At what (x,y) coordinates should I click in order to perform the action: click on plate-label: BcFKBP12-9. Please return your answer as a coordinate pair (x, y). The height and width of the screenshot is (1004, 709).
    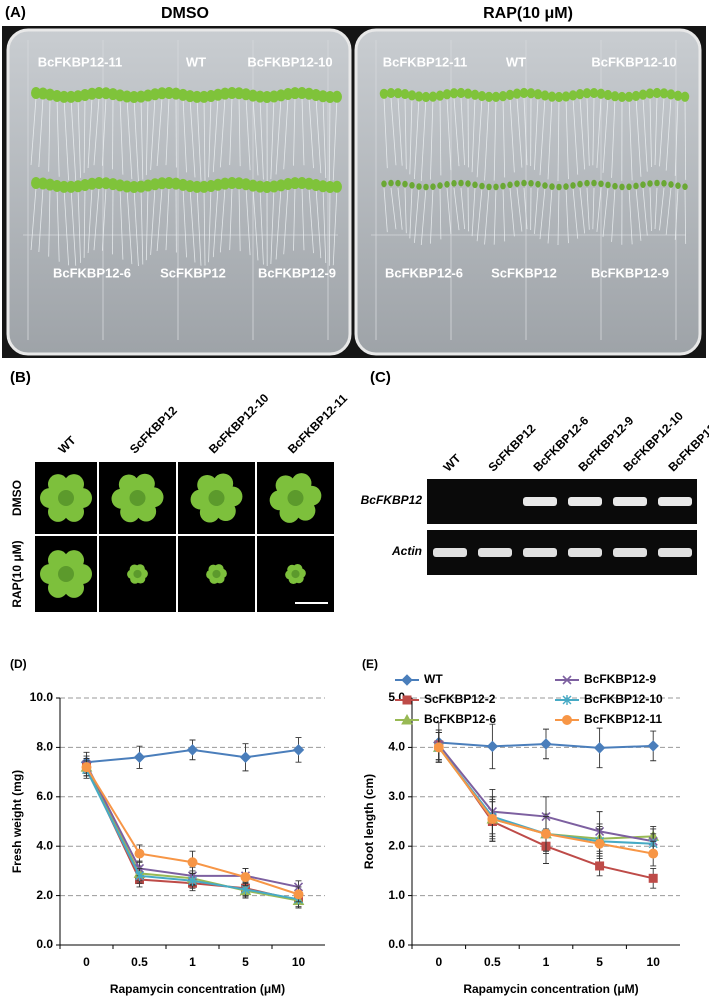
    Looking at the image, I should click on (630, 272).